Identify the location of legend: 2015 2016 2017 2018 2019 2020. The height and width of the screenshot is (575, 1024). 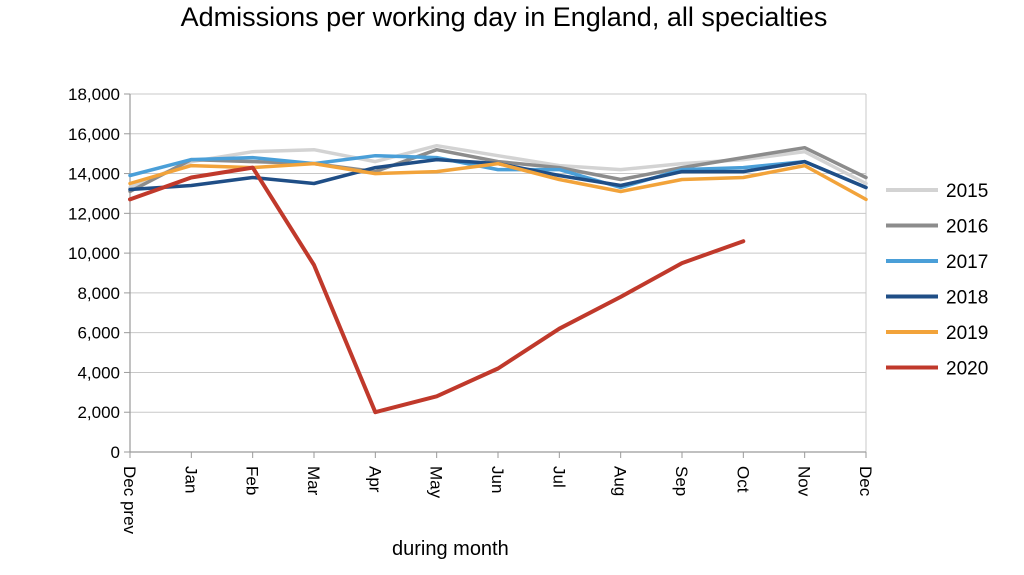
(937, 280).